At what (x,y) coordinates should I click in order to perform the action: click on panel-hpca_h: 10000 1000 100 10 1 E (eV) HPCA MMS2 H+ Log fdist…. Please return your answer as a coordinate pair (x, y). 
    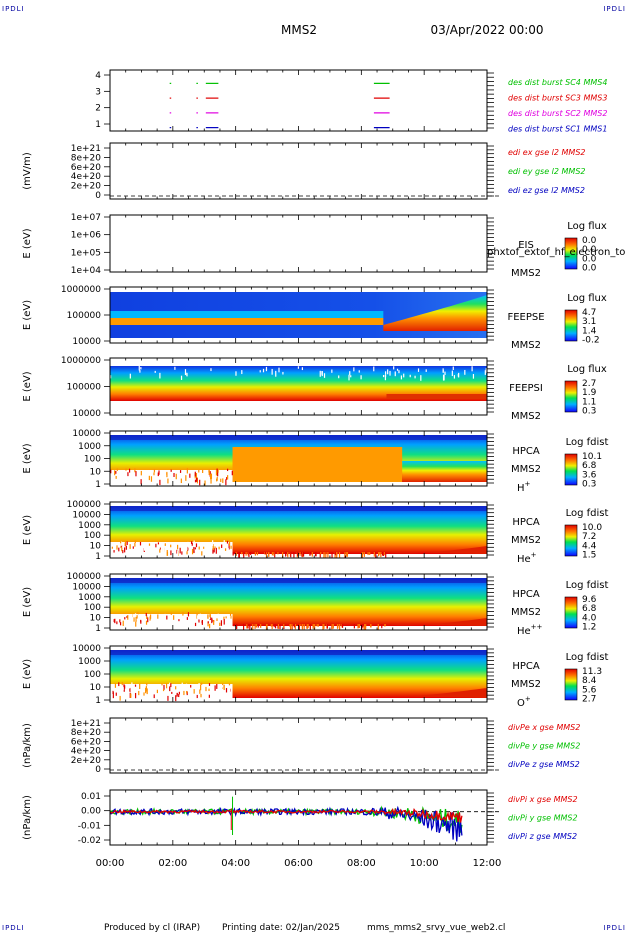
    Looking at the image, I should click on (315, 461).